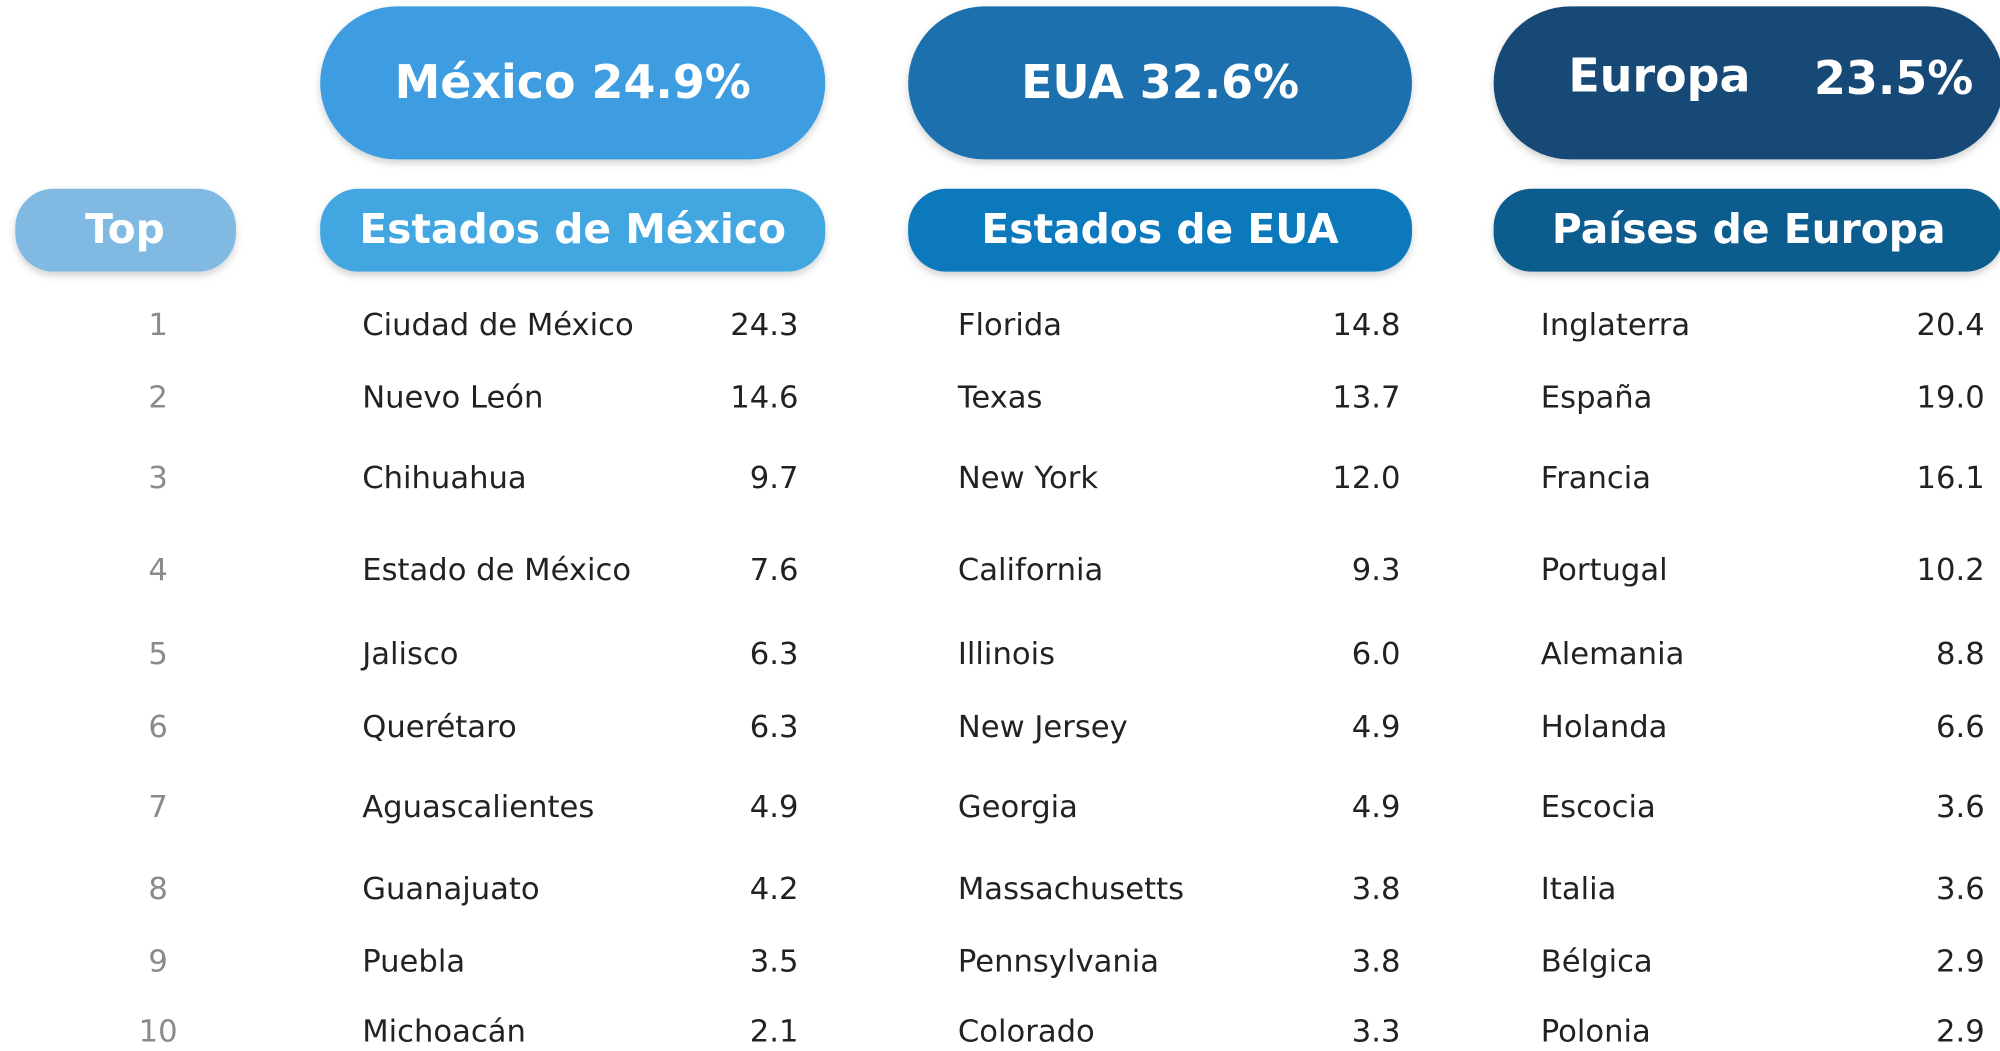 The height and width of the screenshot is (1051, 2000). What do you see at coordinates (774, 889) in the screenshot?
I see `row-value: 4.2` at bounding box center [774, 889].